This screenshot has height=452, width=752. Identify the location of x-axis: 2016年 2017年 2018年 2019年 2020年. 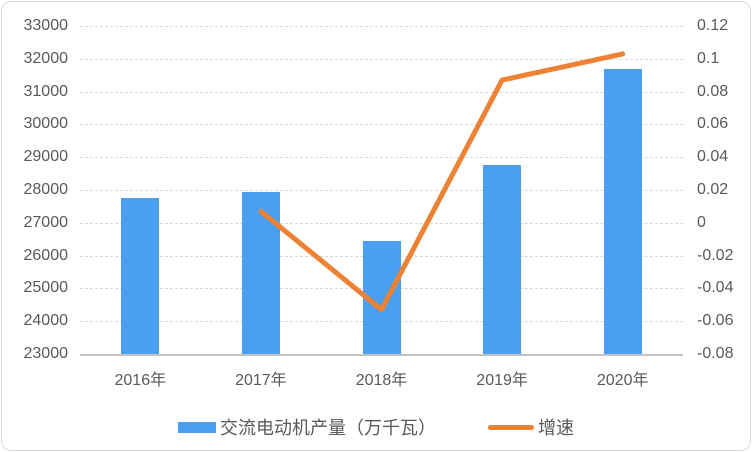
(381, 376).